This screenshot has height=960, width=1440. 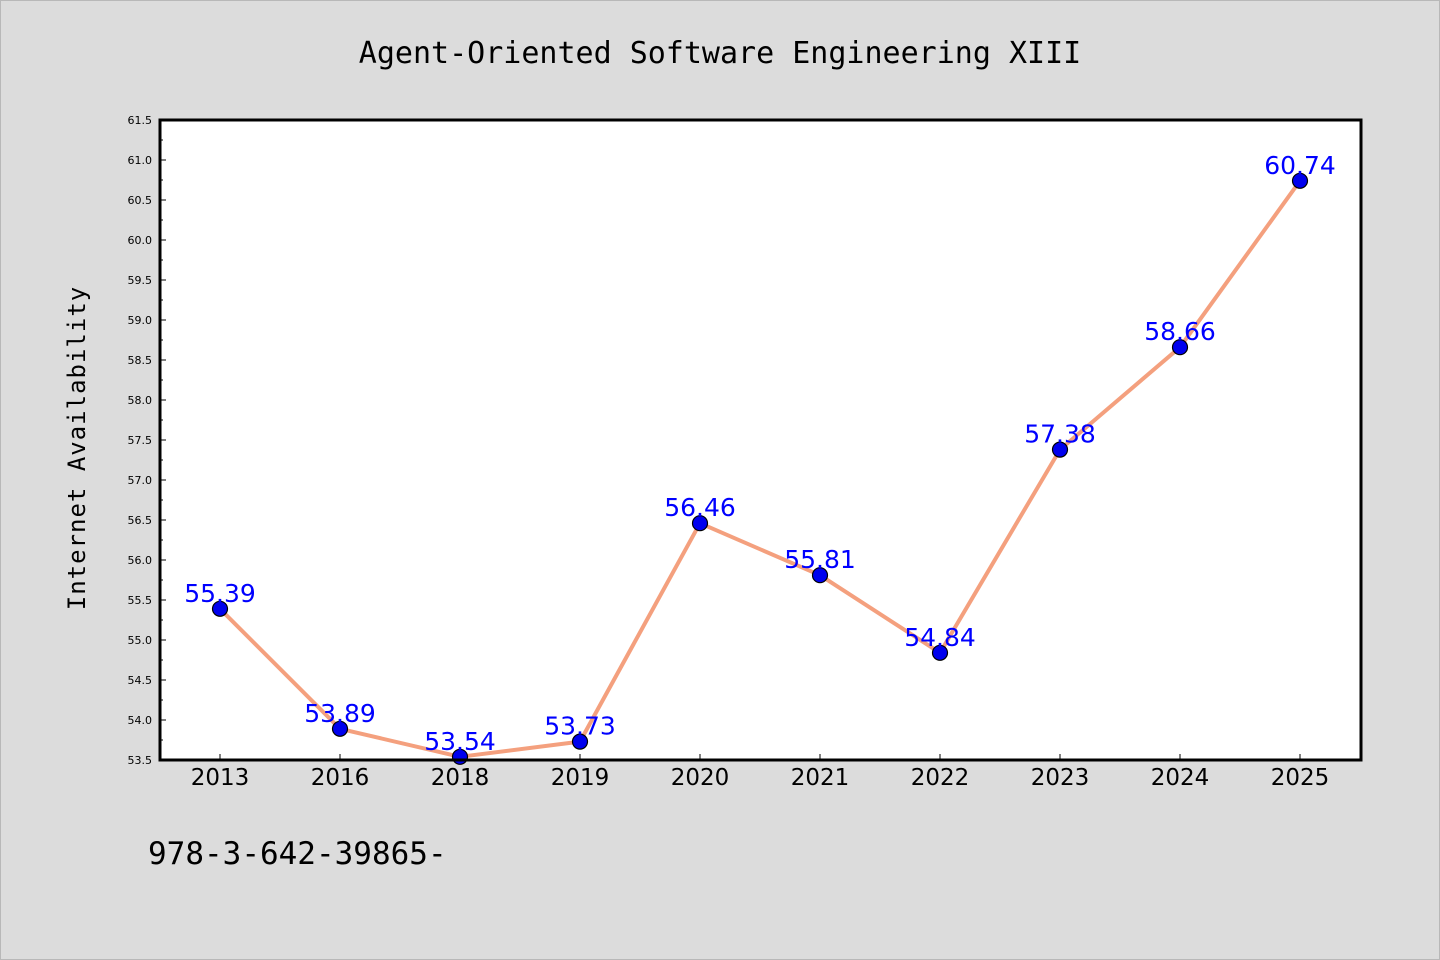 I want to click on y-axis-label: Internet Availability, so click(x=77, y=448).